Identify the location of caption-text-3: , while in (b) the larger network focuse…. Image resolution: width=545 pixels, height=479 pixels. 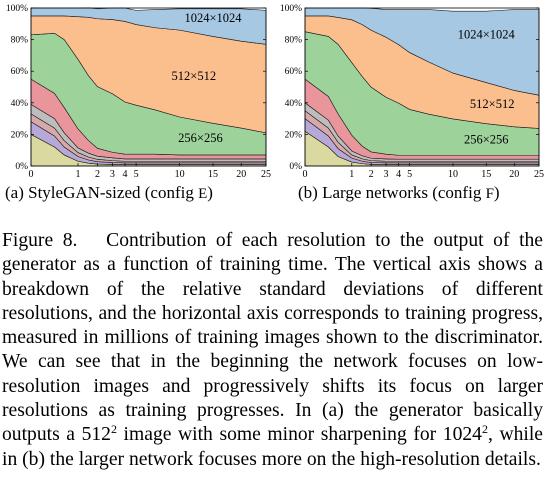
(273, 447).